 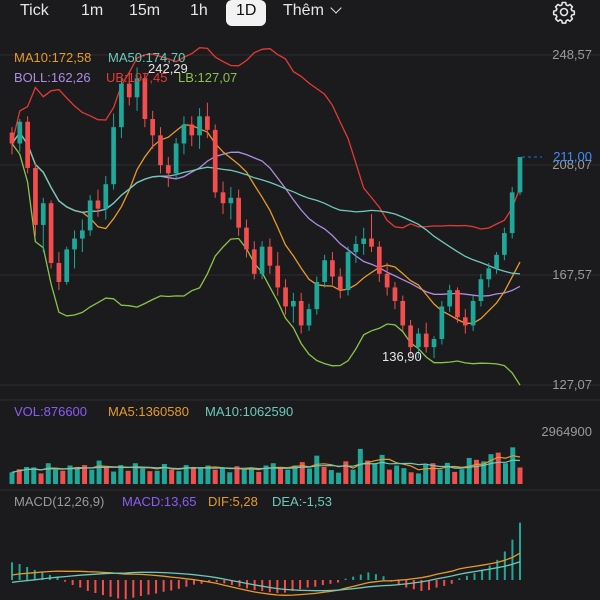 I want to click on macd-legend-macd: MACD:13,65, so click(x=159, y=501).